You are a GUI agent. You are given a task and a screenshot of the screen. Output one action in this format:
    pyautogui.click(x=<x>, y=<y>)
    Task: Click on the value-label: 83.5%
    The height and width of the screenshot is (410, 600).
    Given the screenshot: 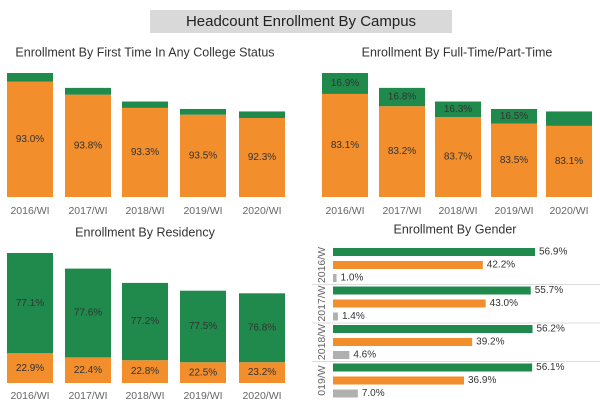 What is the action you would take?
    pyautogui.click(x=514, y=160)
    